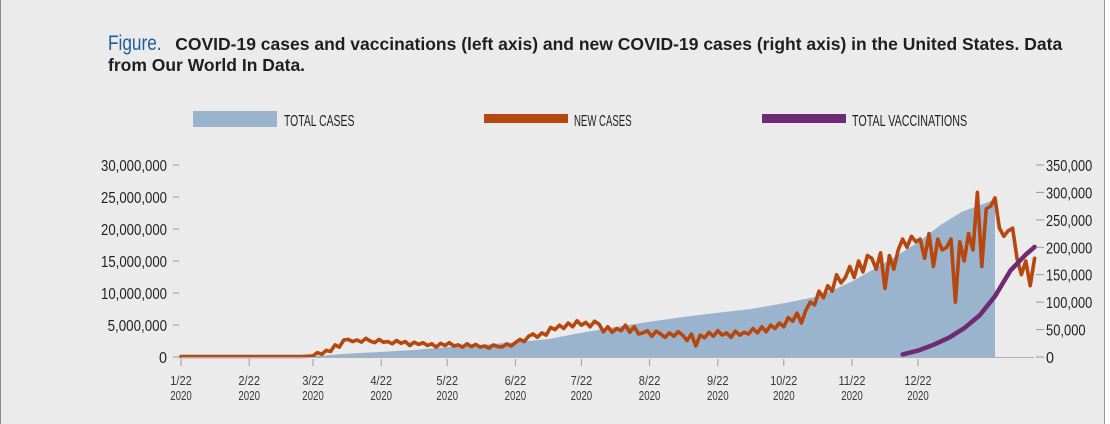  I want to click on right-axis-label: 300,000, so click(1069, 193).